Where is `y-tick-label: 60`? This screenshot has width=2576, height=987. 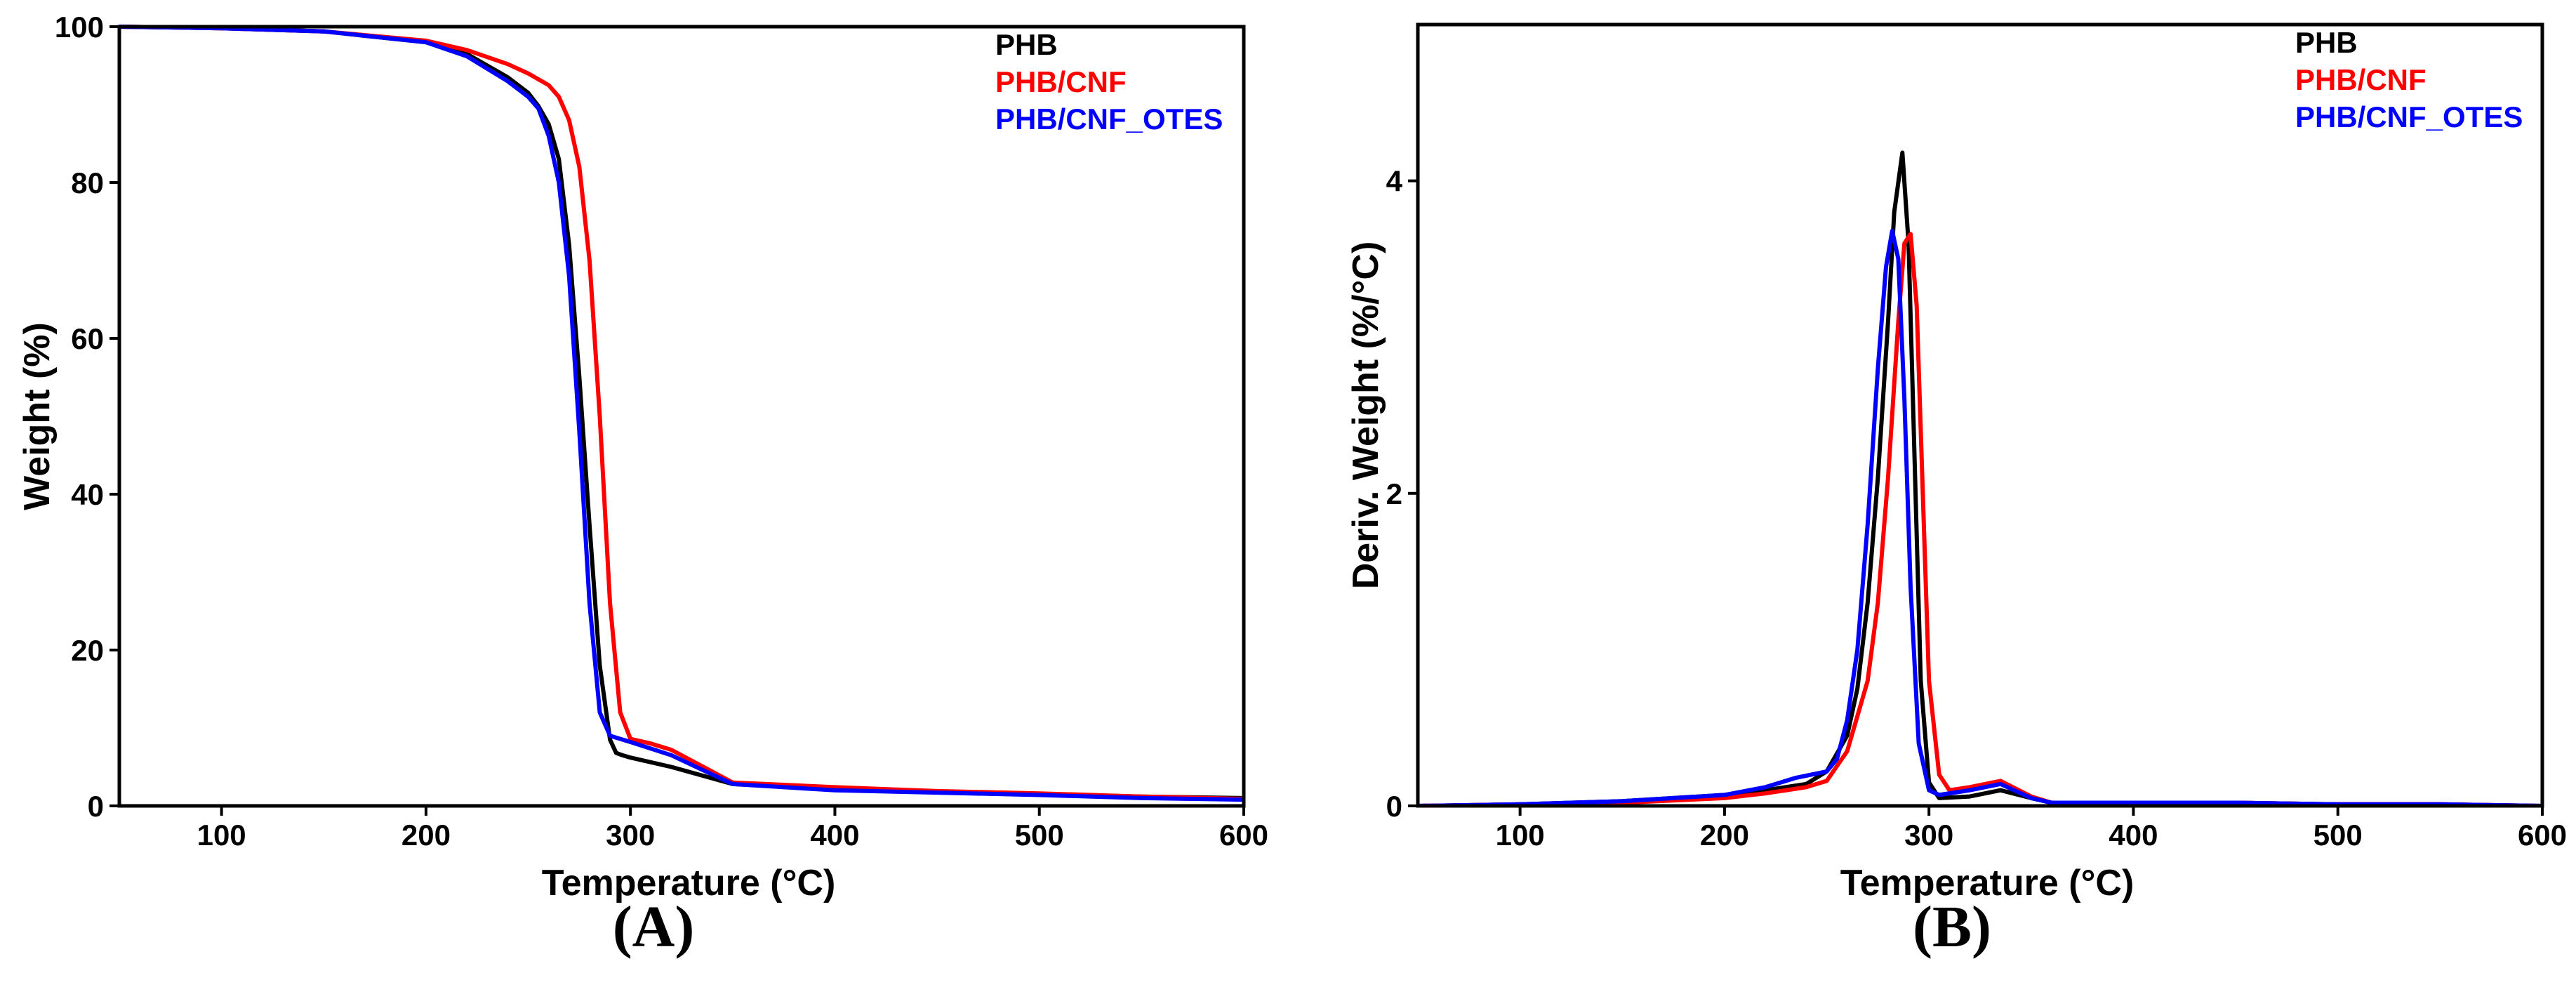 y-tick-label: 60 is located at coordinates (88, 338).